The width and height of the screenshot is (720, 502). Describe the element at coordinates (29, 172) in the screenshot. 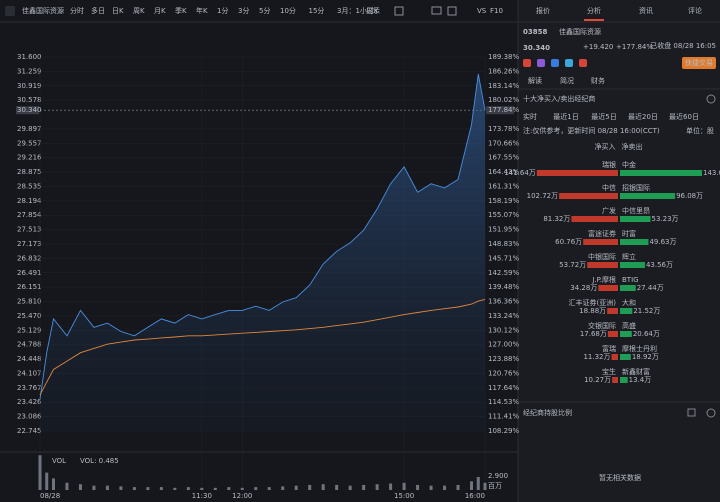

I see `y-tick-label: 28.875` at that location.